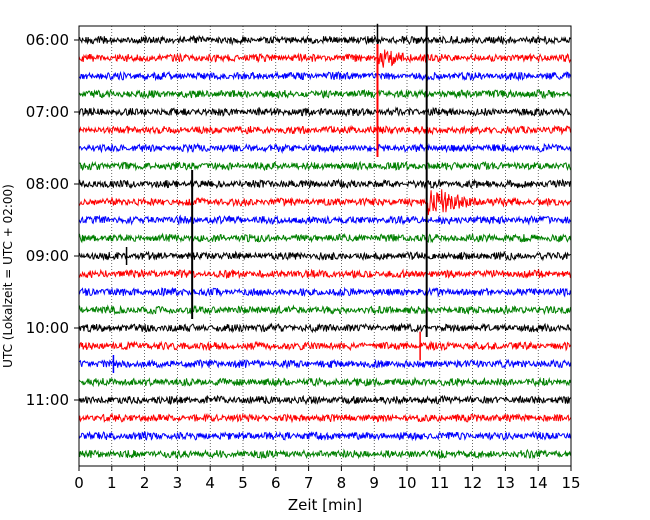 The height and width of the screenshot is (520, 650). What do you see at coordinates (342, 483) in the screenshot?
I see `x-tick-label: 8` at bounding box center [342, 483].